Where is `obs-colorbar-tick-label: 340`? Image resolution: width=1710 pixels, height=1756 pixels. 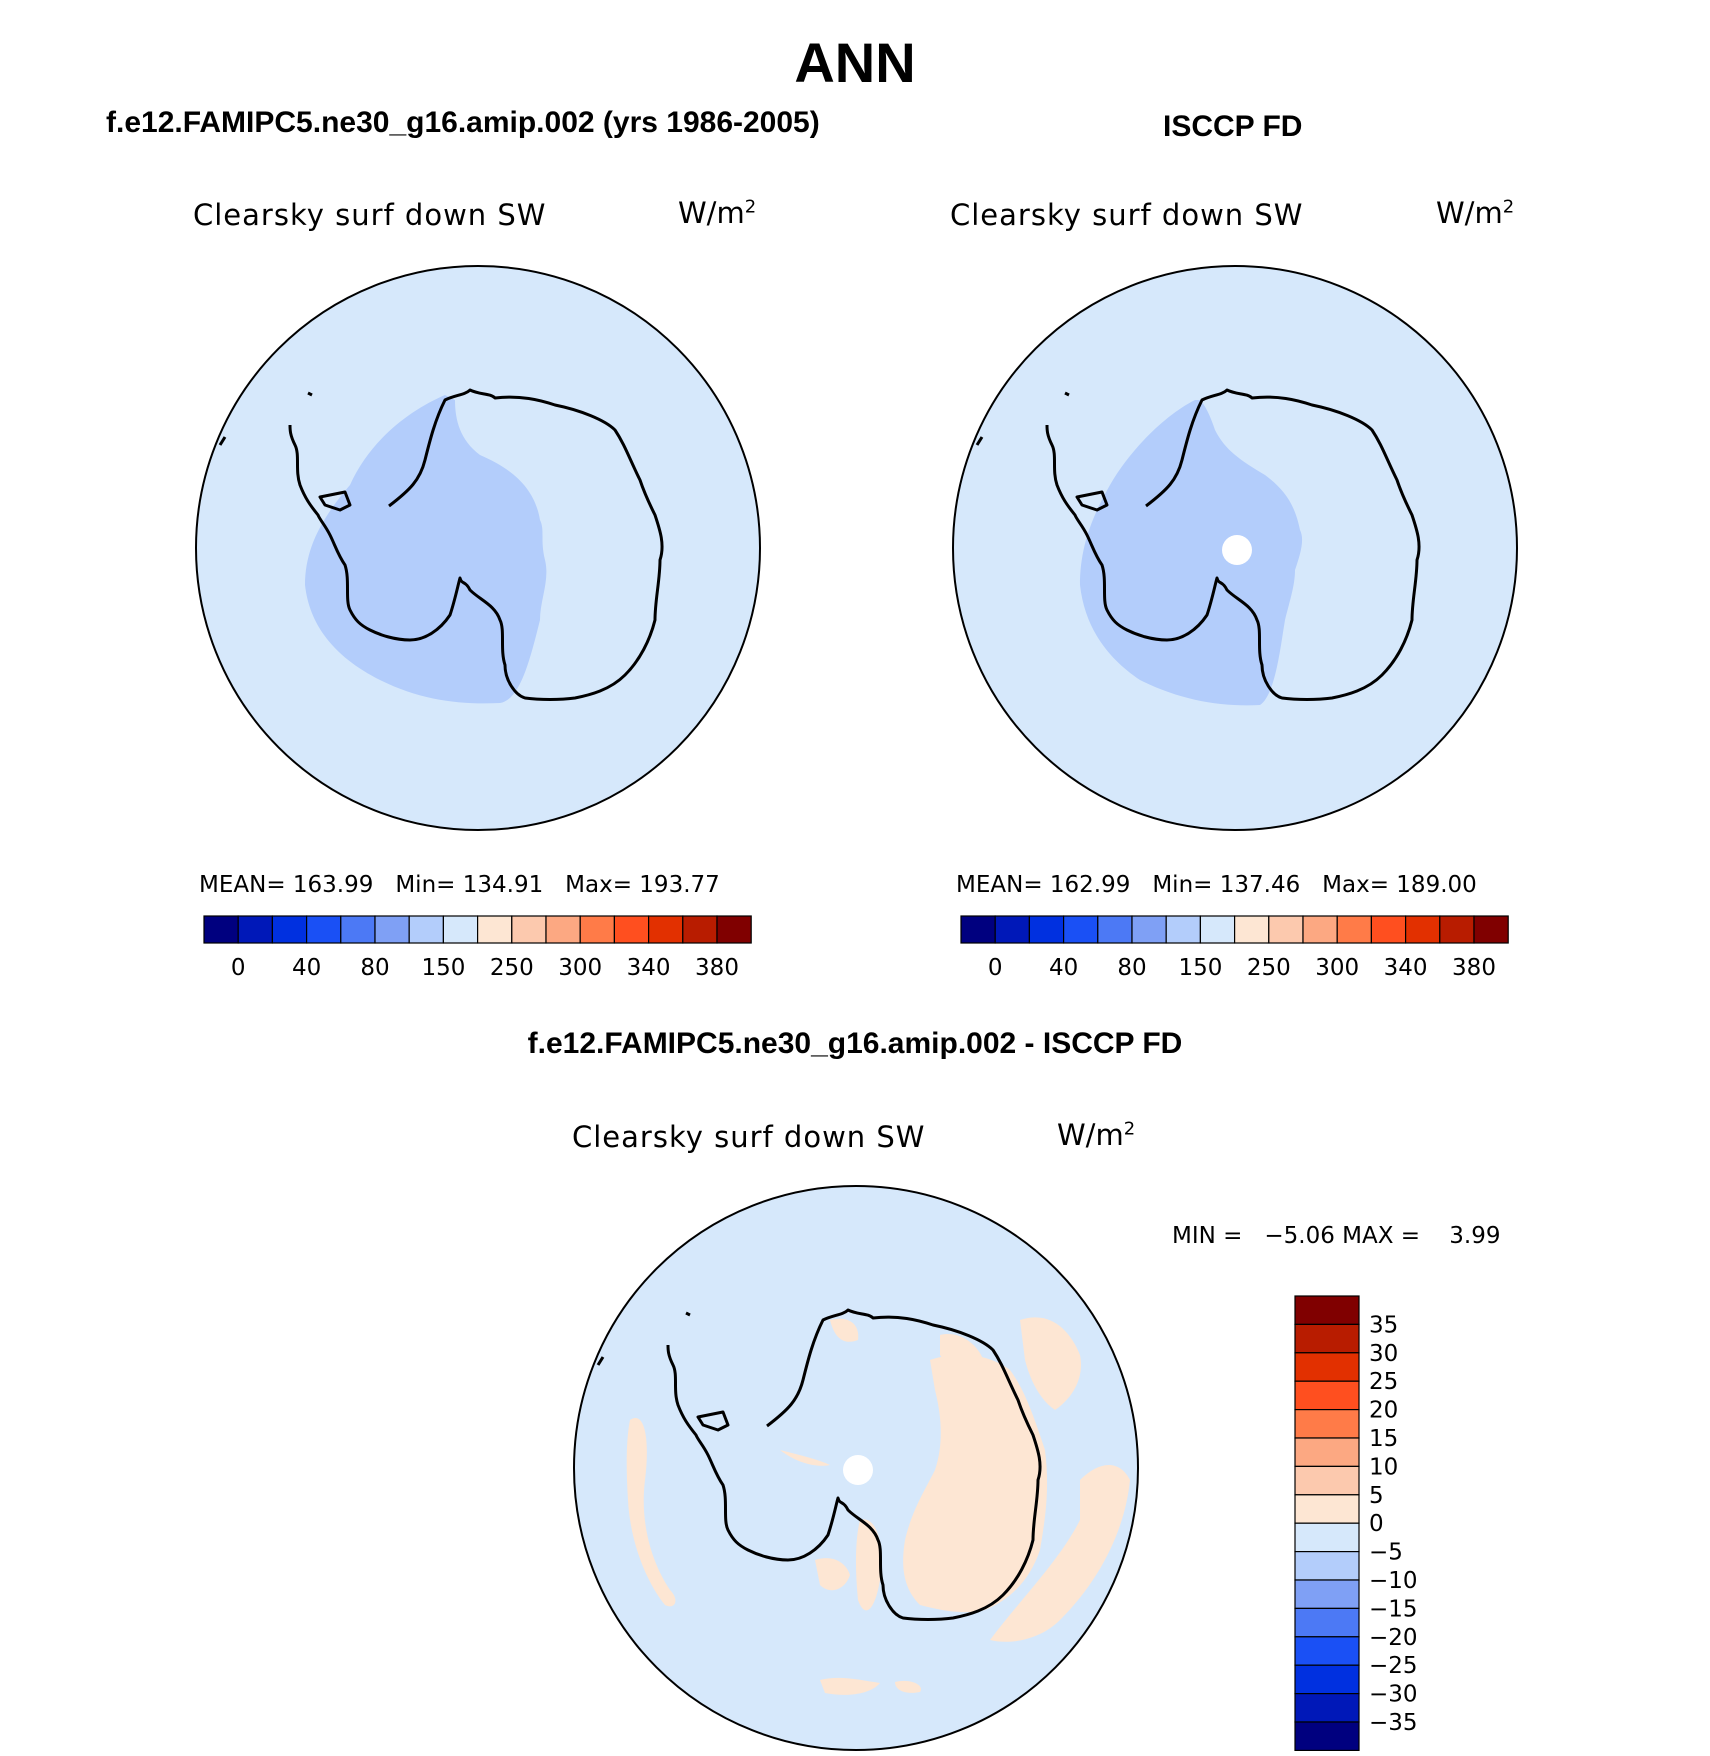 obs-colorbar-tick-label: 340 is located at coordinates (1406, 968).